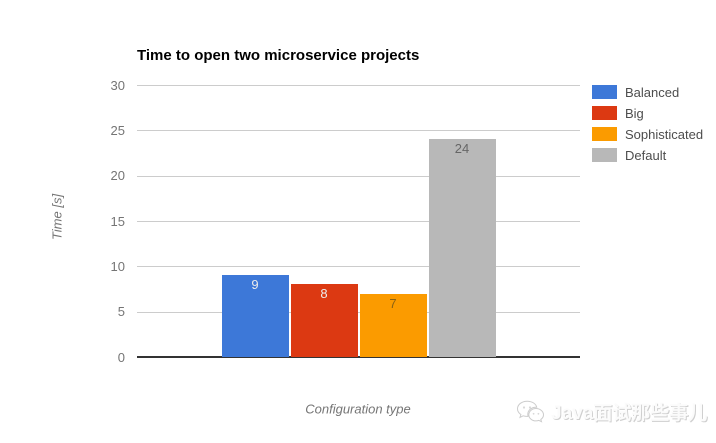  I want to click on legend-label: Sophisticated, so click(664, 134).